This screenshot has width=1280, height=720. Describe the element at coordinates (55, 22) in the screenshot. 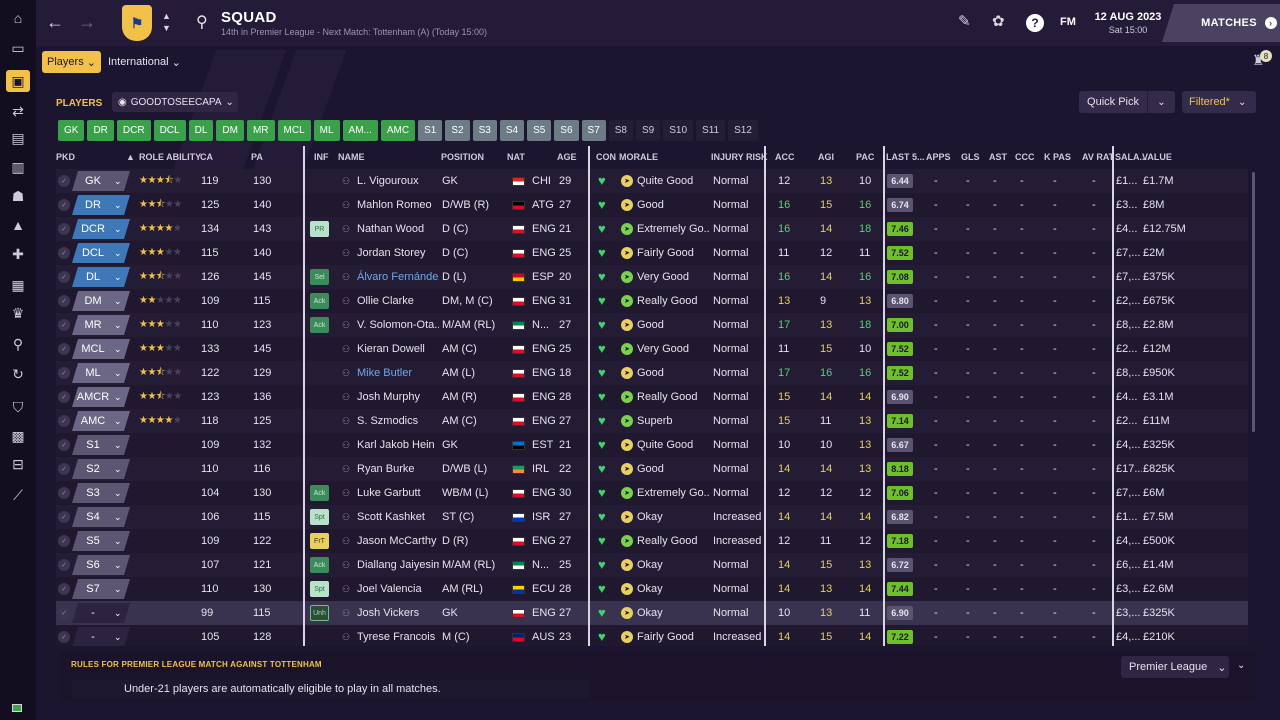

I see `back-arrow-icon: ←` at that location.